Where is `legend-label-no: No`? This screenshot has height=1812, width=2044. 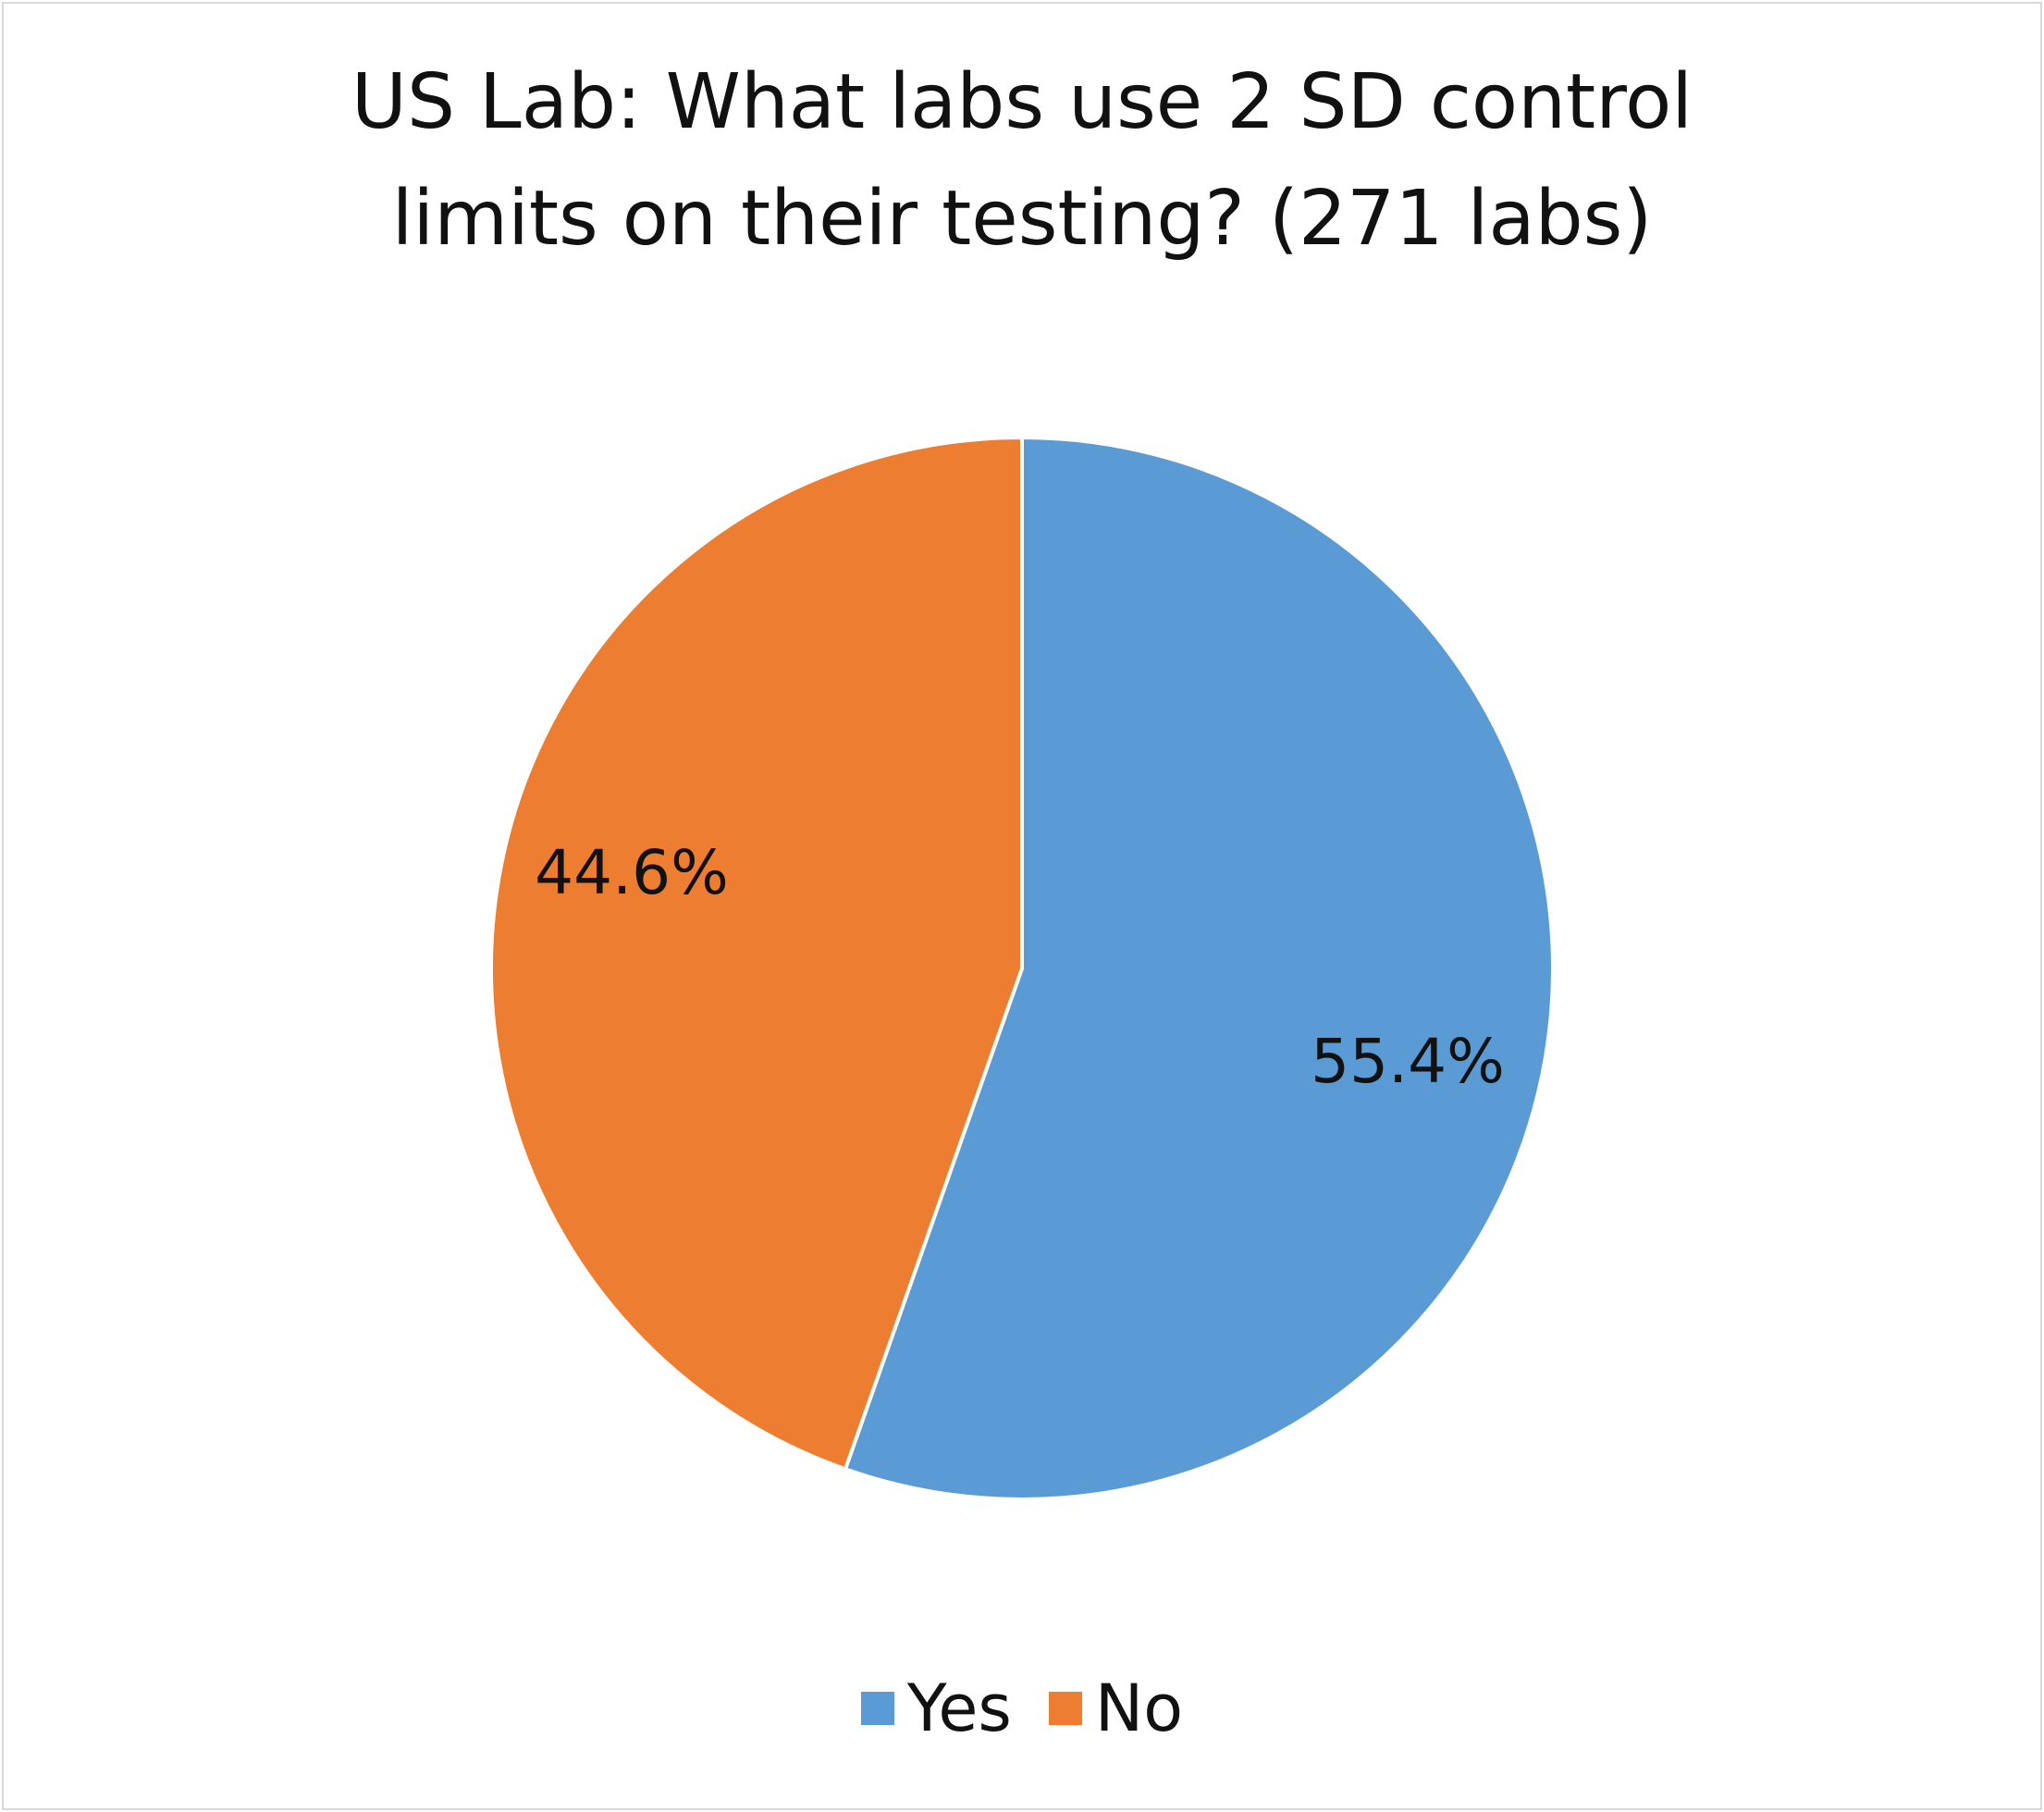
legend-label-no: No is located at coordinates (1139, 1708).